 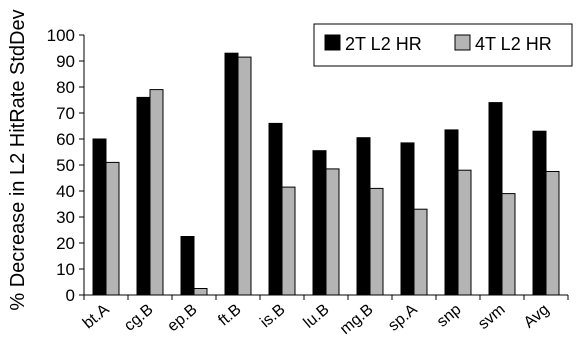 What do you see at coordinates (332, 232) in the screenshot?
I see `bar-4t-lu-b` at bounding box center [332, 232].